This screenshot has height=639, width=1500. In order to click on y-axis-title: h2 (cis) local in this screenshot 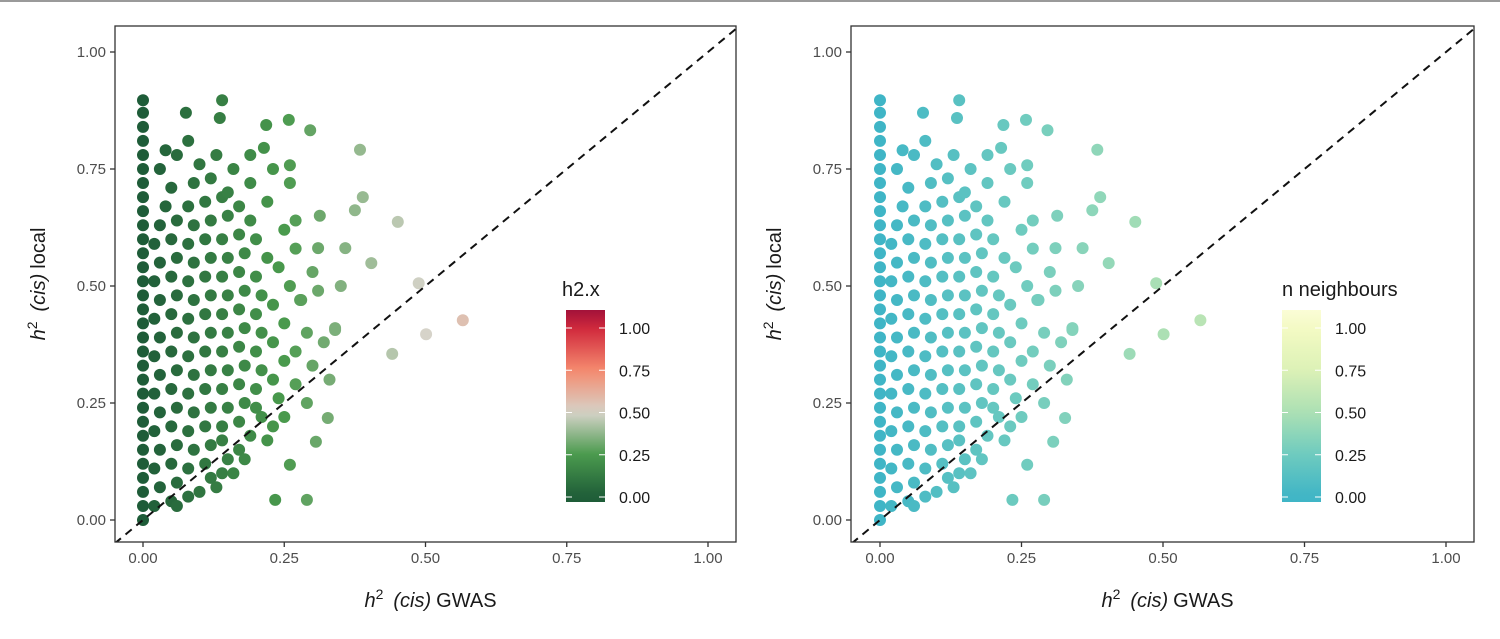, I will do `click(37, 284)`.